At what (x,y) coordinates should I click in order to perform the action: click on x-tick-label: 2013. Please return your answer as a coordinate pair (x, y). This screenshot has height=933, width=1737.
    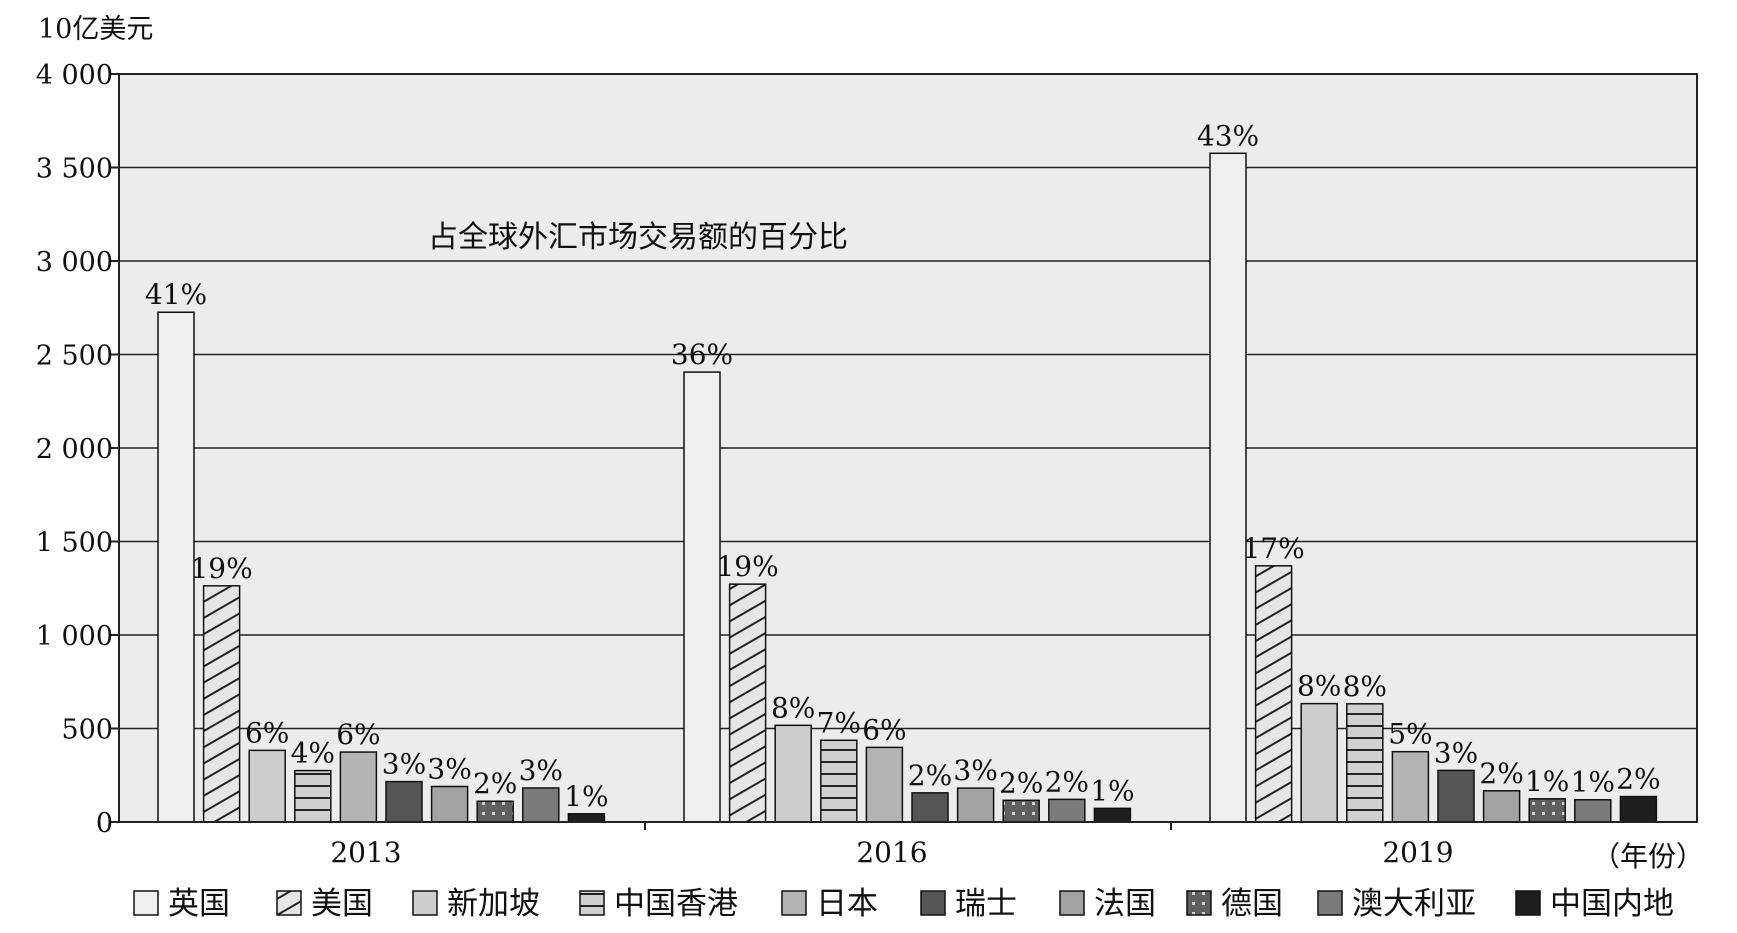
    Looking at the image, I should click on (365, 852).